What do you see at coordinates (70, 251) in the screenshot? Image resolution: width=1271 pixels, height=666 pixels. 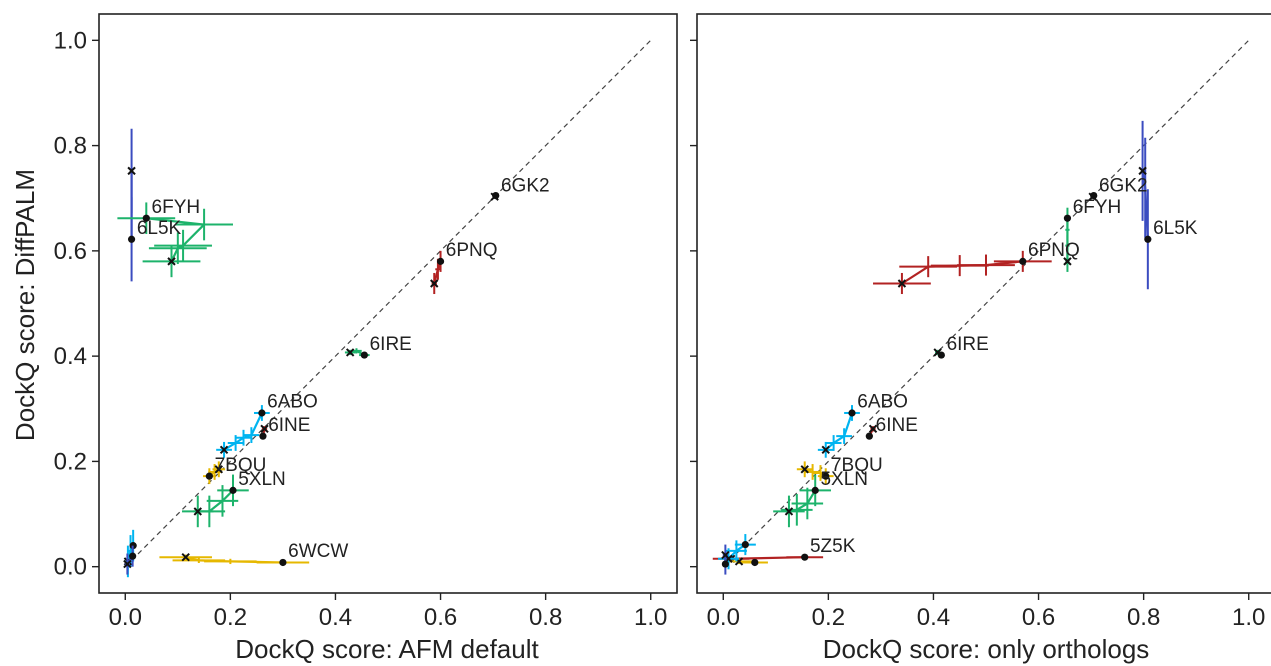 I see `y-tick-label: 0.6` at bounding box center [70, 251].